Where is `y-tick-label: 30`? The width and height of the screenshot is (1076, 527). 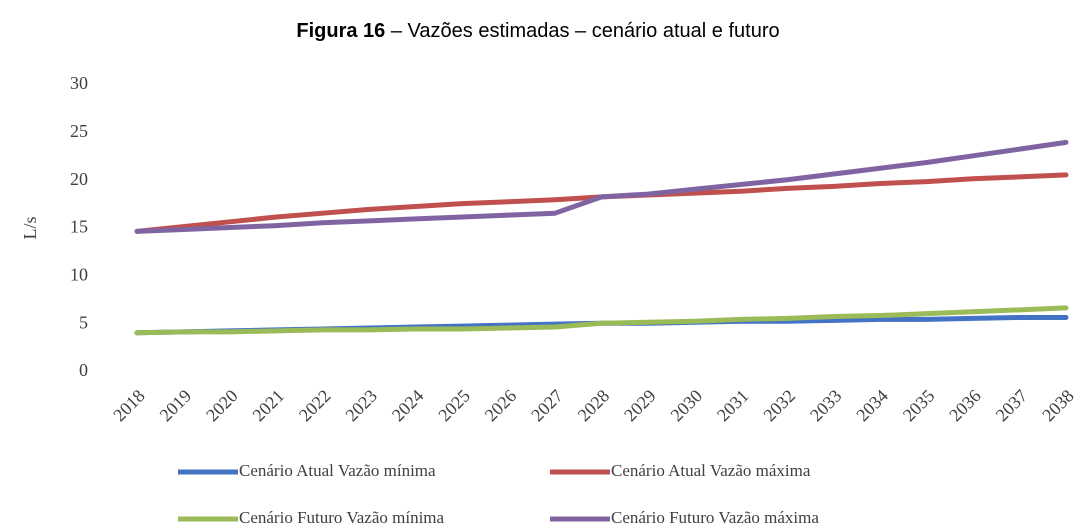 y-tick-label: 30 is located at coordinates (79, 83).